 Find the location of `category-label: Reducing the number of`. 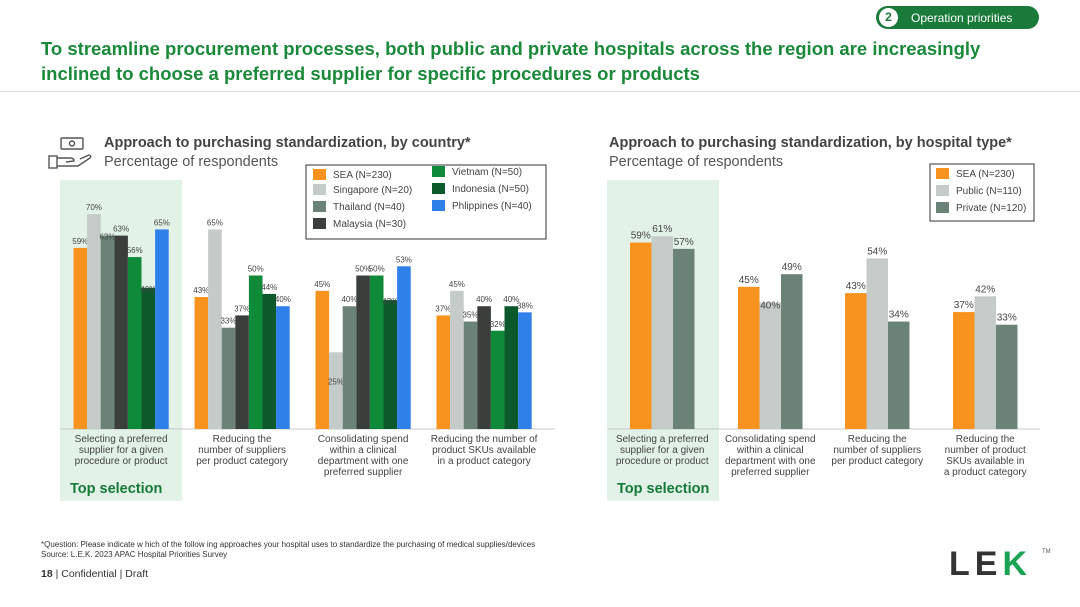

category-label: Reducing the number of is located at coordinates (484, 439).